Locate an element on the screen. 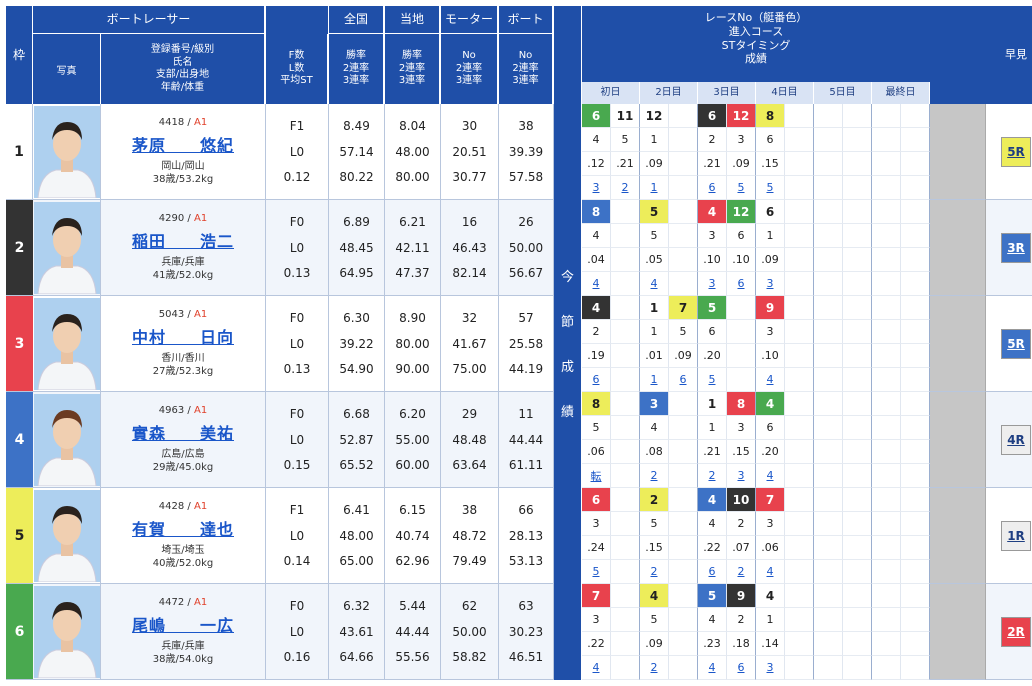 Image resolution: width=1032 pixels, height=686 pixels. stat-value: 55.00 is located at coordinates (412, 439).